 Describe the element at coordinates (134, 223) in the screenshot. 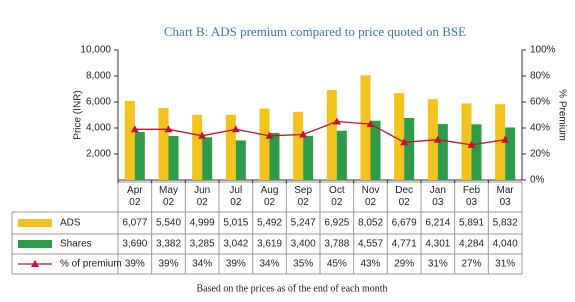

I see `value-label: 6,077` at that location.